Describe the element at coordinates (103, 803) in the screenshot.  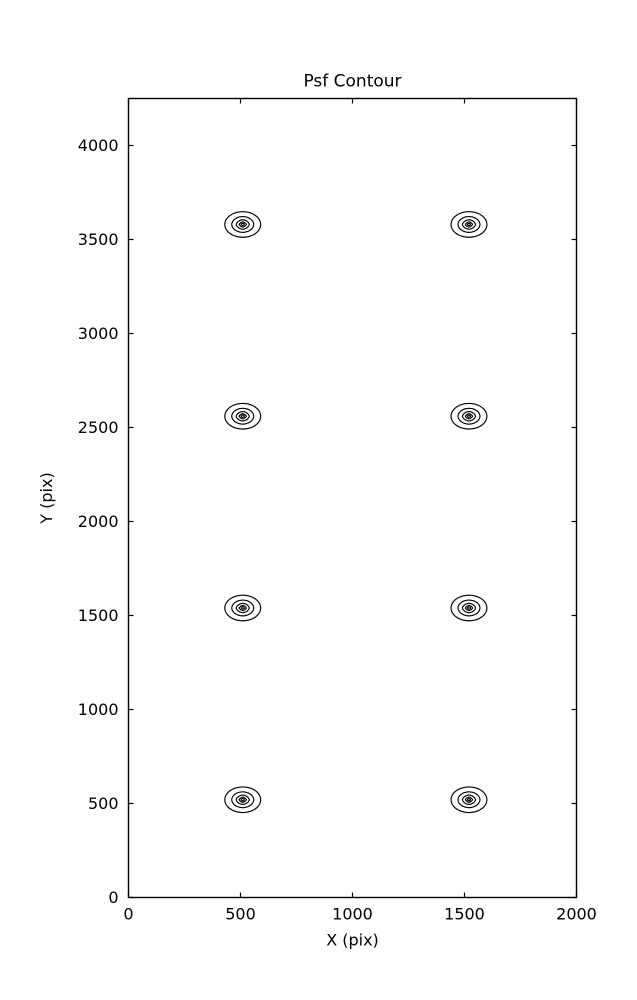
I see `y-tick-label: 500` at that location.